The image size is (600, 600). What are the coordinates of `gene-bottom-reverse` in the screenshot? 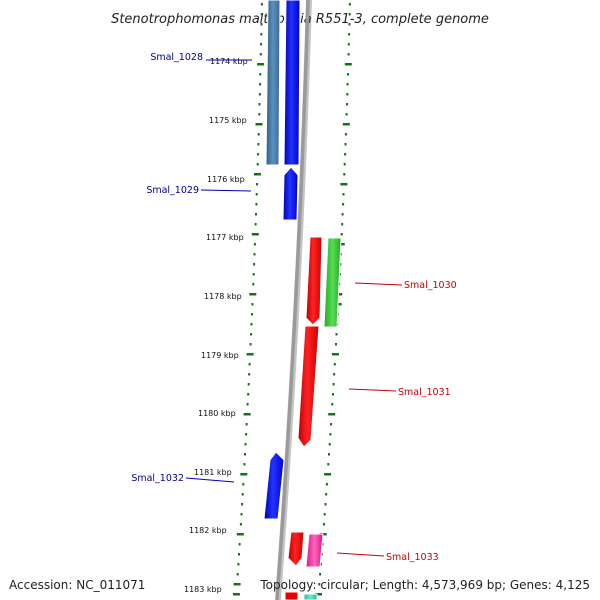 It's located at (291, 595).